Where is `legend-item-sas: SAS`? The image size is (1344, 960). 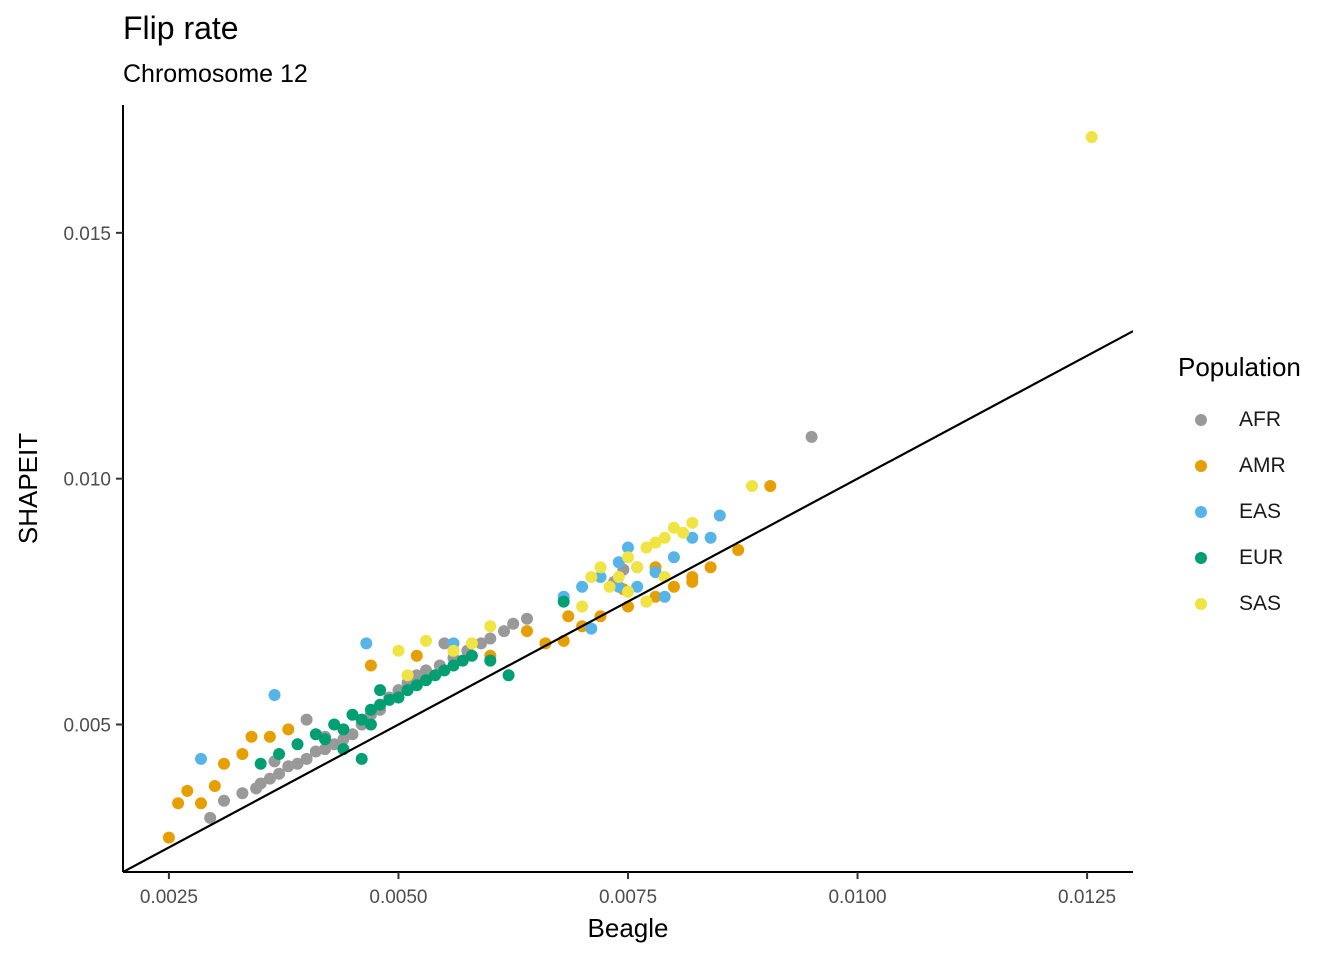
legend-item-sas: SAS is located at coordinates (1239, 604).